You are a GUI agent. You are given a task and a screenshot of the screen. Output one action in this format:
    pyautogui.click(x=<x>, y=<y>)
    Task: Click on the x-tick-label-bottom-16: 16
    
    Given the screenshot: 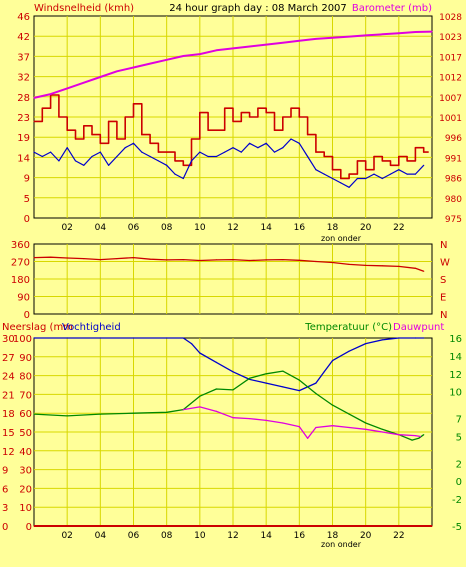 What is the action you would take?
    pyautogui.click(x=300, y=536)
    